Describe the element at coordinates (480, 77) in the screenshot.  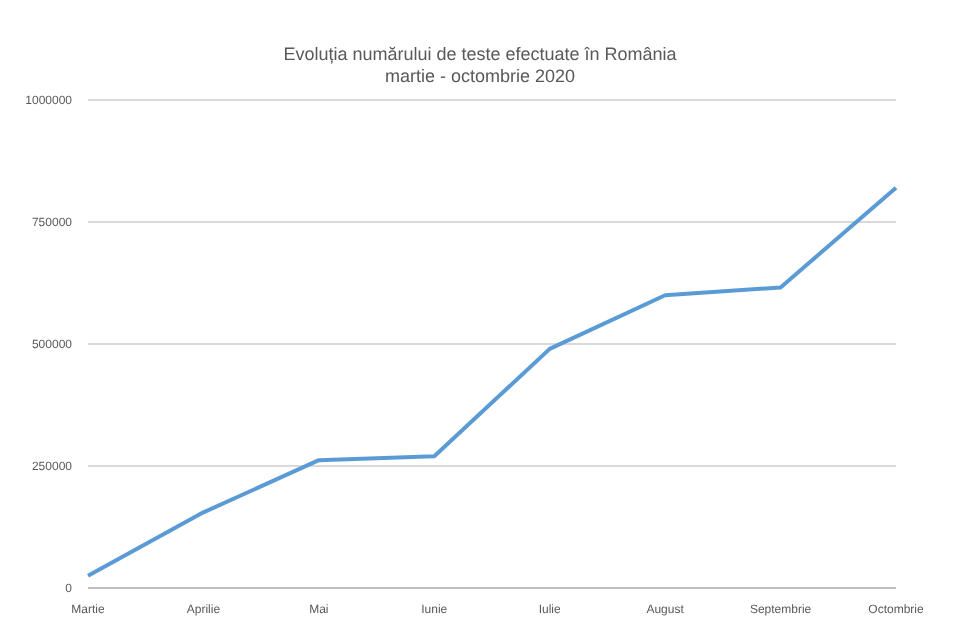
I see `chart-subtitle: martie - octombrie 2020` at that location.